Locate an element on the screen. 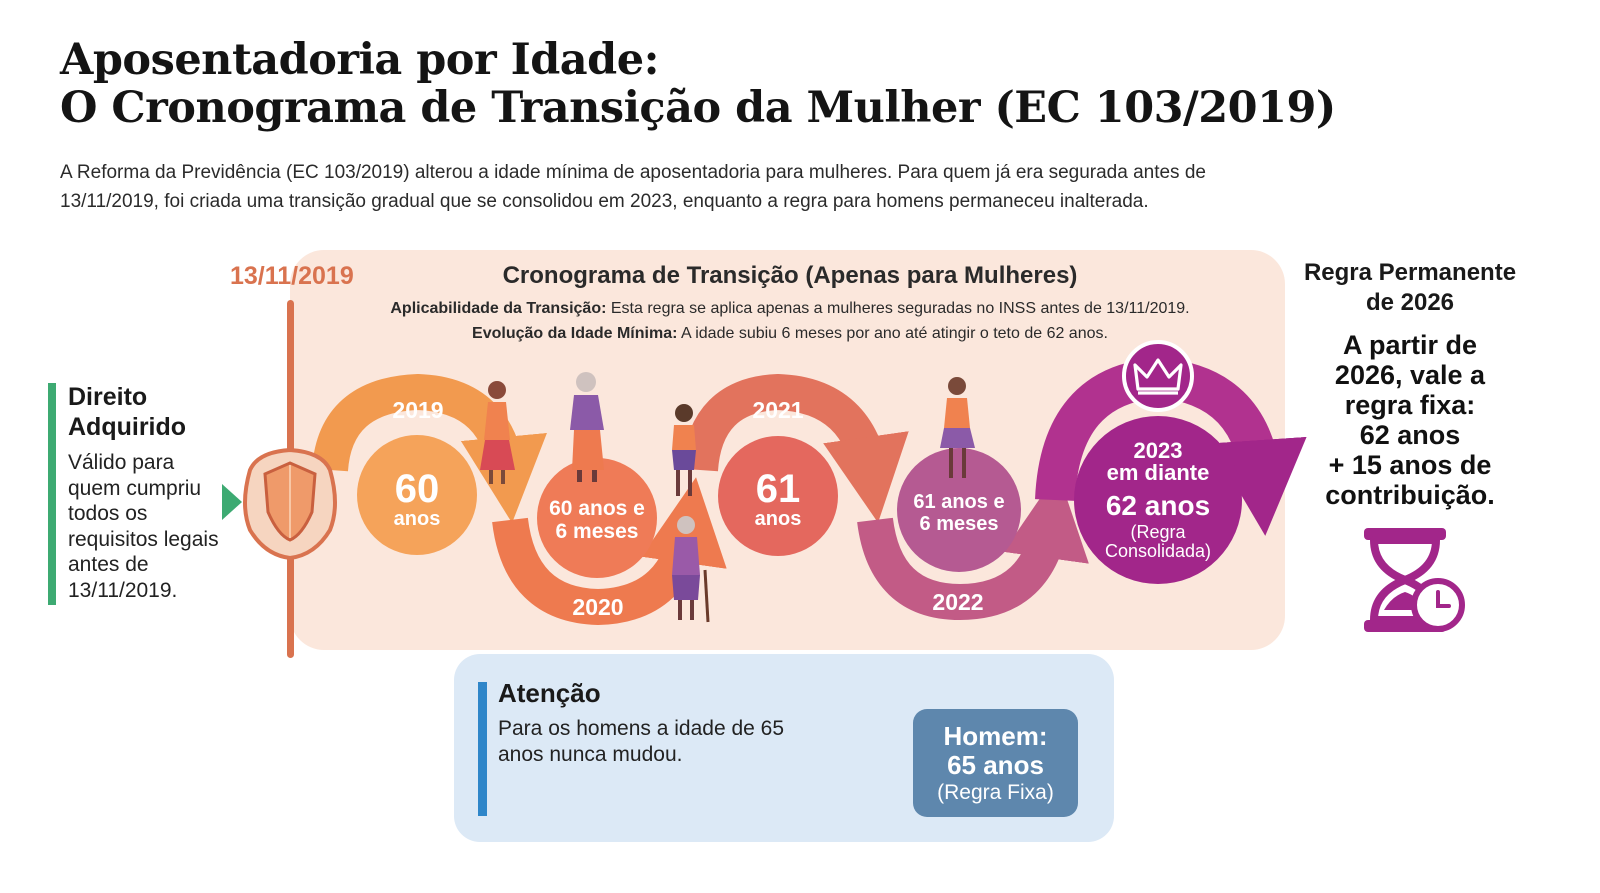  step-circle-2020 is located at coordinates (597, 518).